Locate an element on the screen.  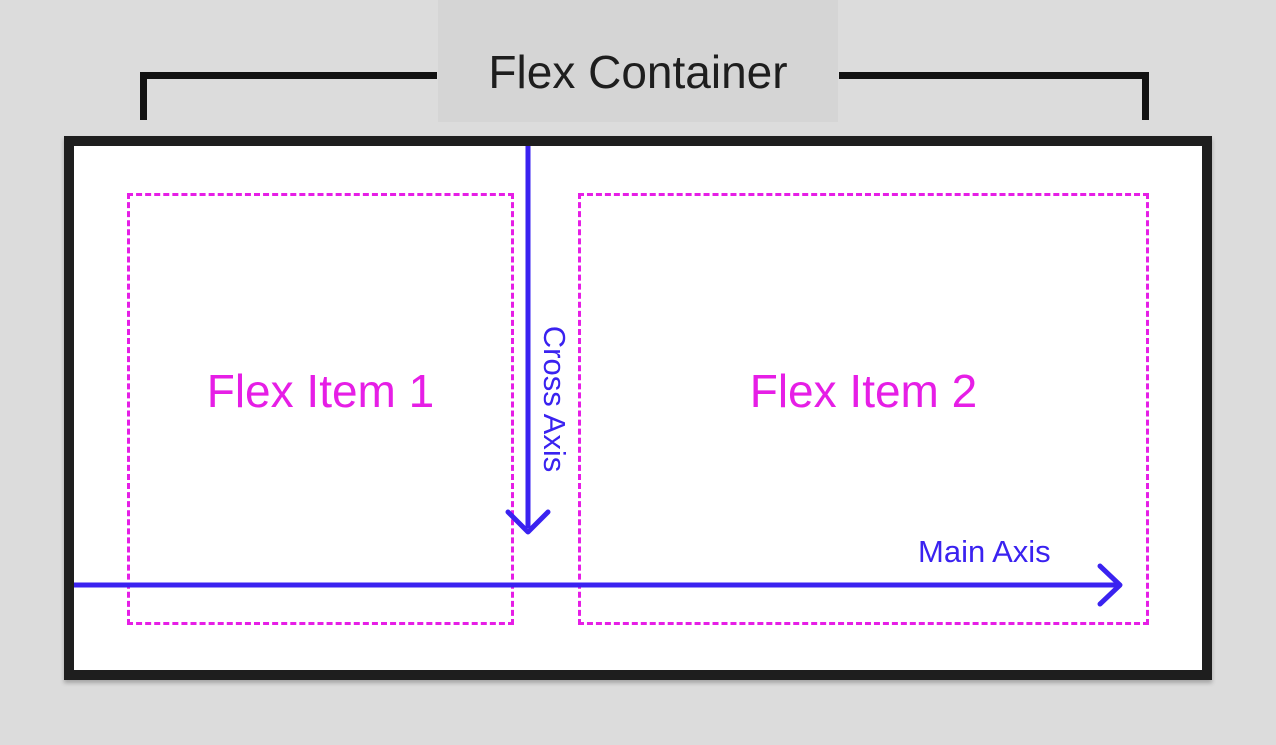
title-background is located at coordinates (638, 61).